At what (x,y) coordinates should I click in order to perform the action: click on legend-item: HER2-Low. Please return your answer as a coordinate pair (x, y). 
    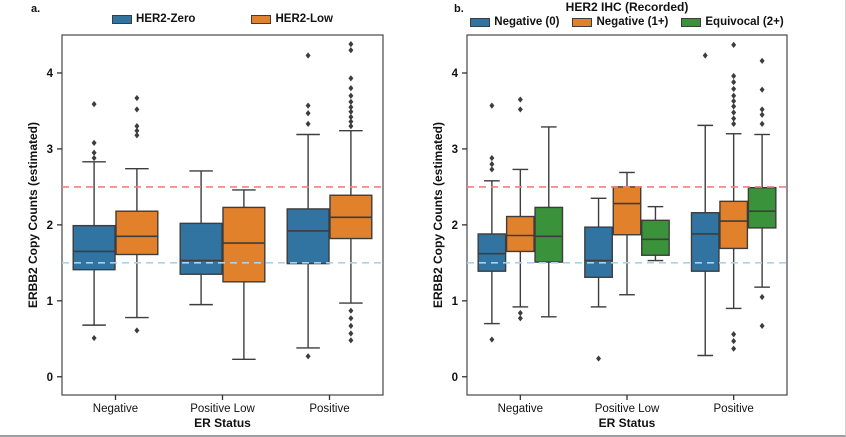
    Looking at the image, I should click on (292, 19).